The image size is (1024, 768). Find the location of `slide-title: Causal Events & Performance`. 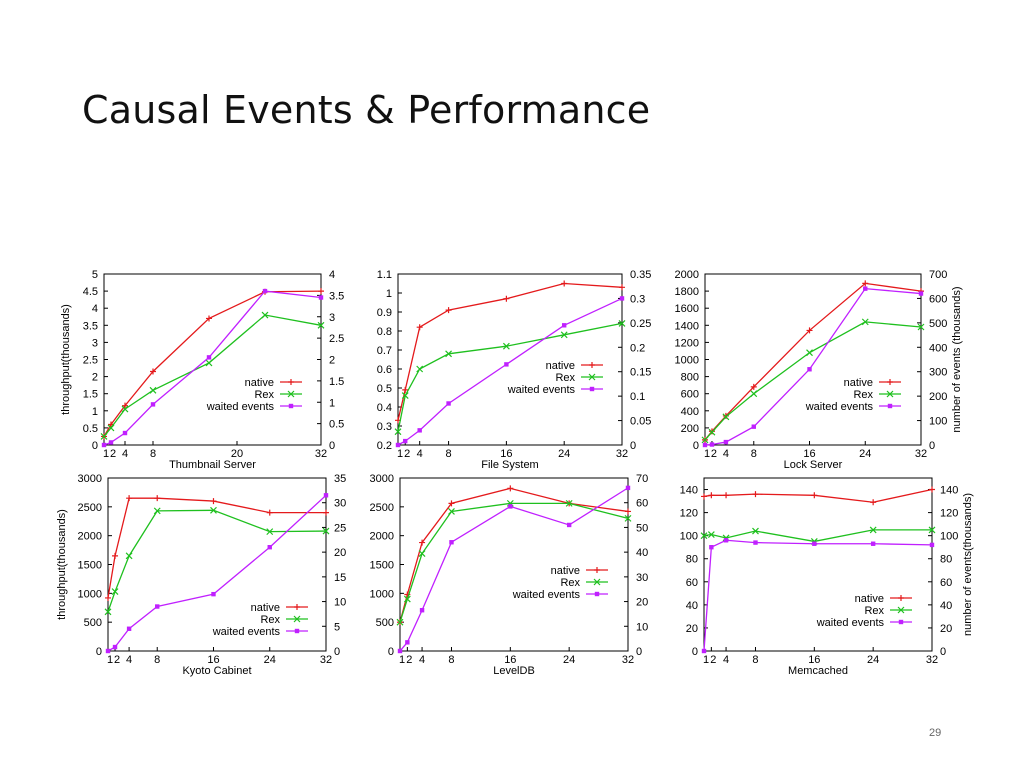

slide-title: Causal Events & Performance is located at coordinates (366, 110).